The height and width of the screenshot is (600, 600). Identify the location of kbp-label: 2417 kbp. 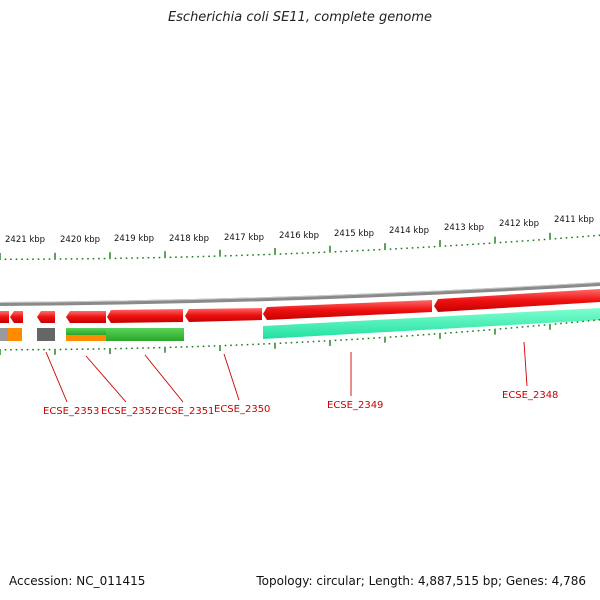
(244, 238).